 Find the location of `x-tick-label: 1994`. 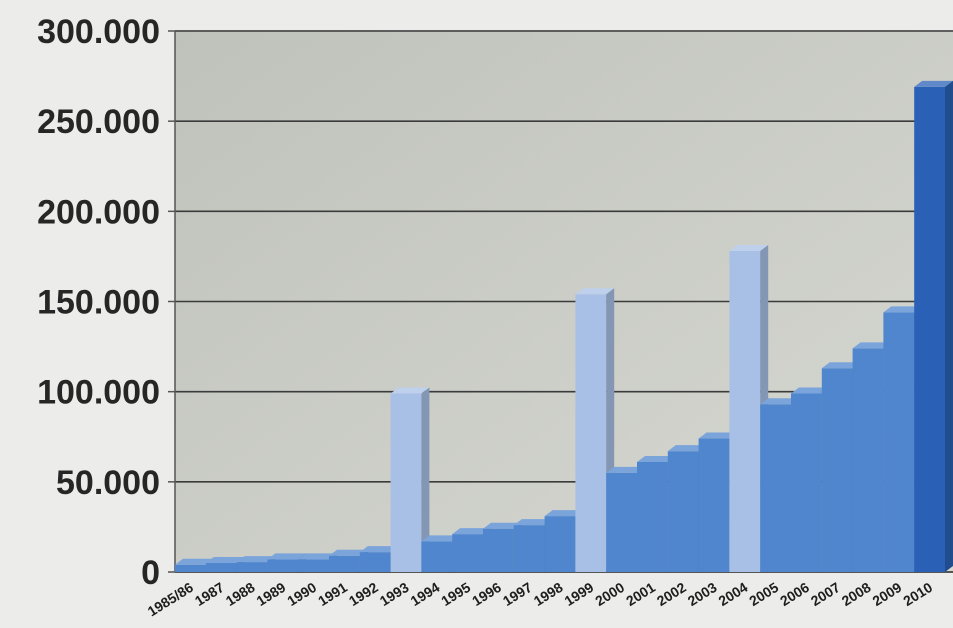

x-tick-label: 1994 is located at coordinates (424, 594).